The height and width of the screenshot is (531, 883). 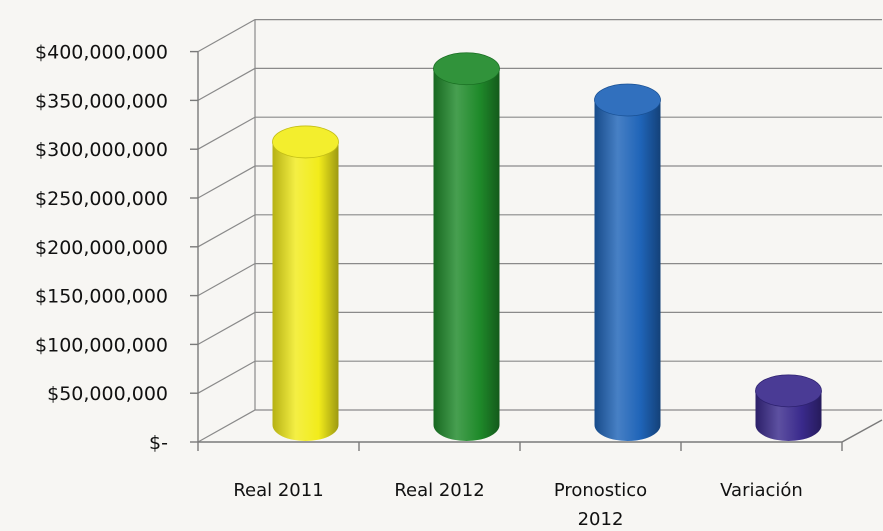 What do you see at coordinates (101, 345) in the screenshot?
I see `y-tick-label-2: $100,000,000` at bounding box center [101, 345].